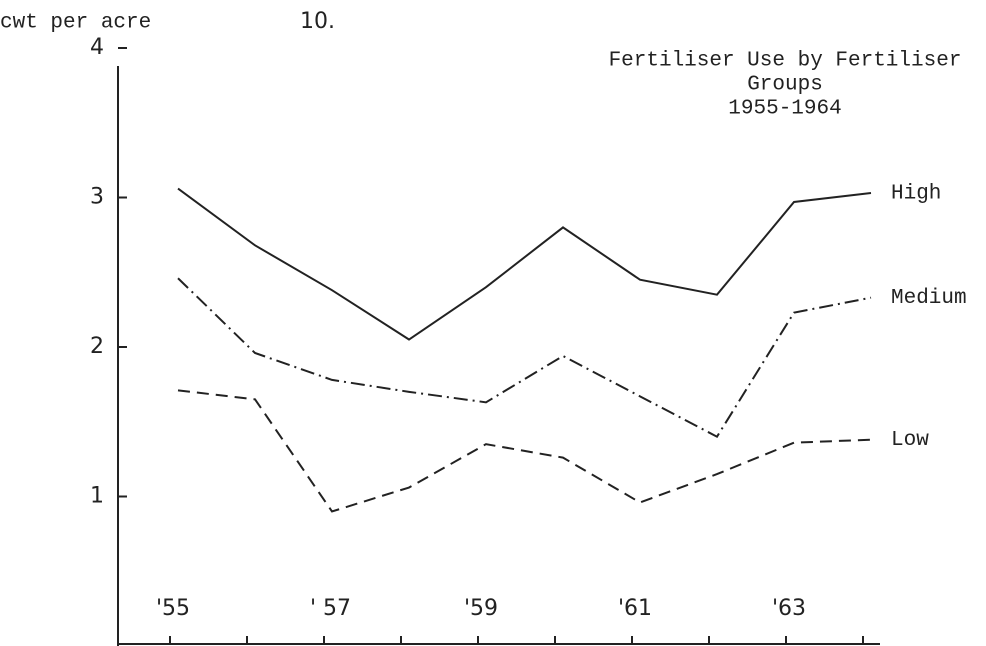 The width and height of the screenshot is (986, 646). I want to click on chart-title: Fertiliser Use by Fertiliser, so click(785, 61).